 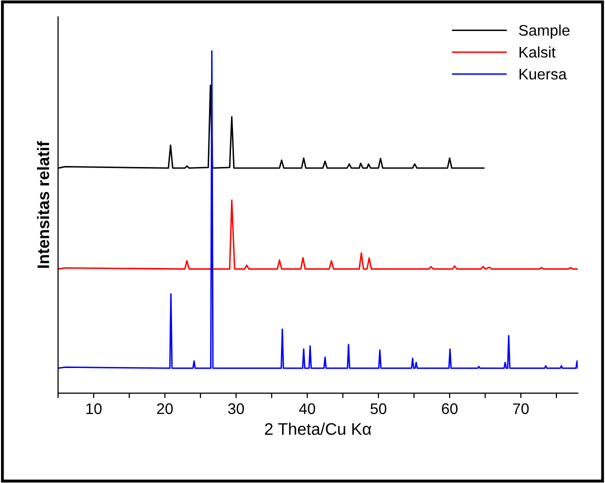 I want to click on x-tick-label: 40, so click(x=307, y=408).